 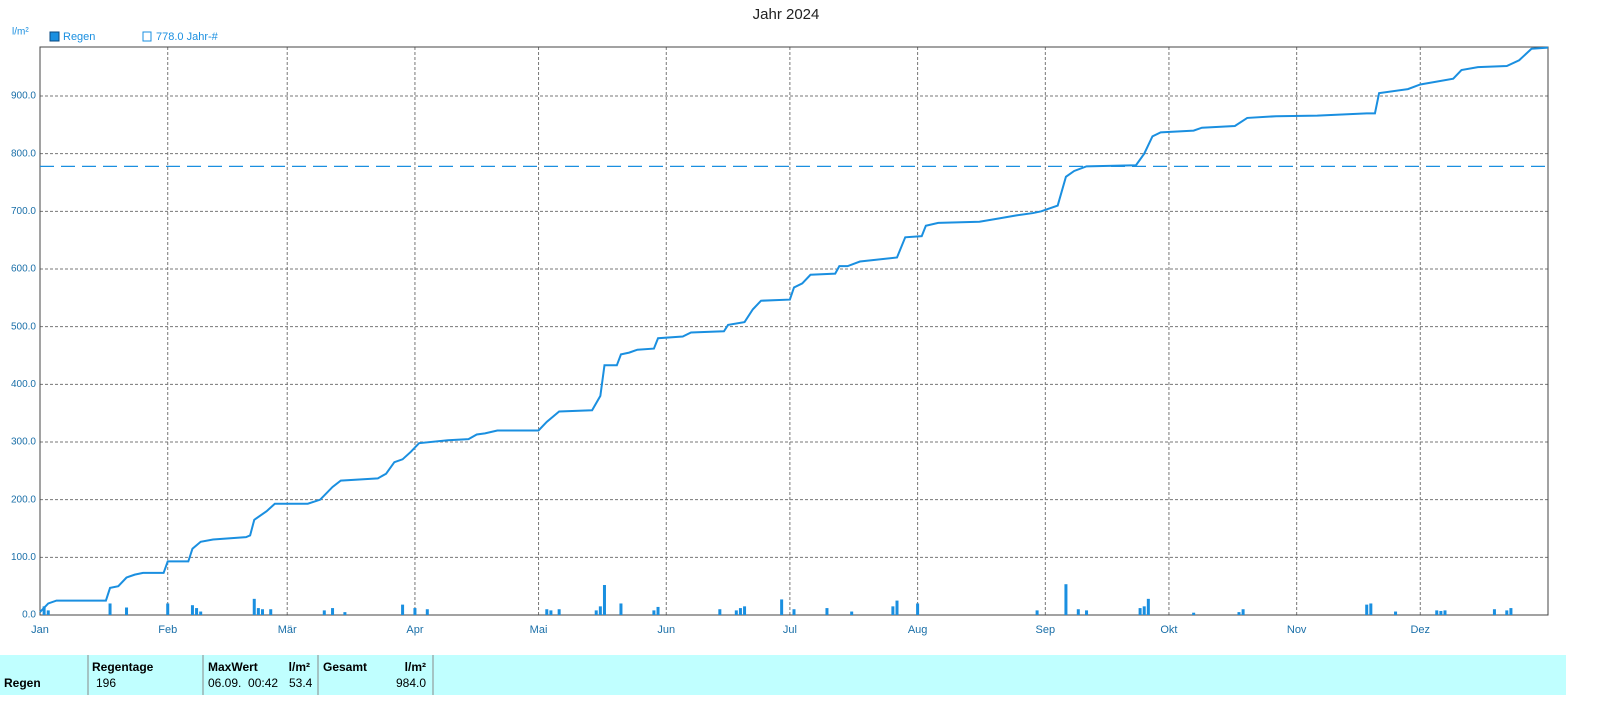 I want to click on x-tick-label: Jan, so click(x=40, y=630).